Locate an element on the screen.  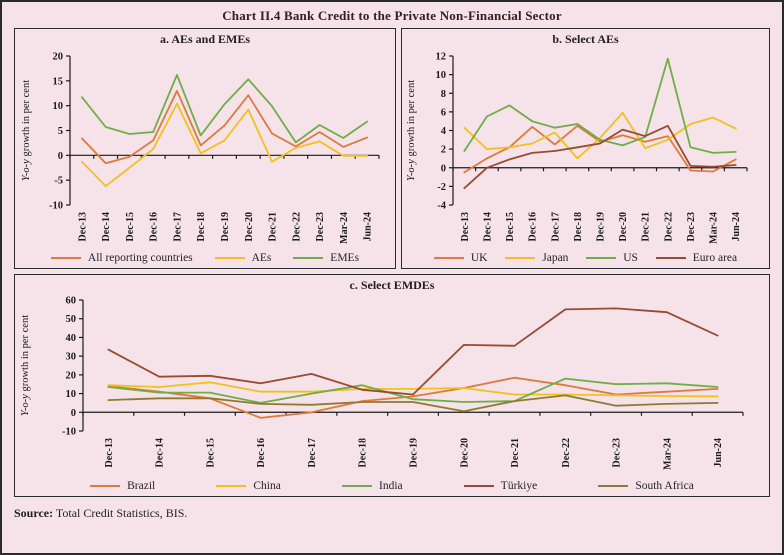
legend-swatch-brazil is located at coordinates (105, 486).